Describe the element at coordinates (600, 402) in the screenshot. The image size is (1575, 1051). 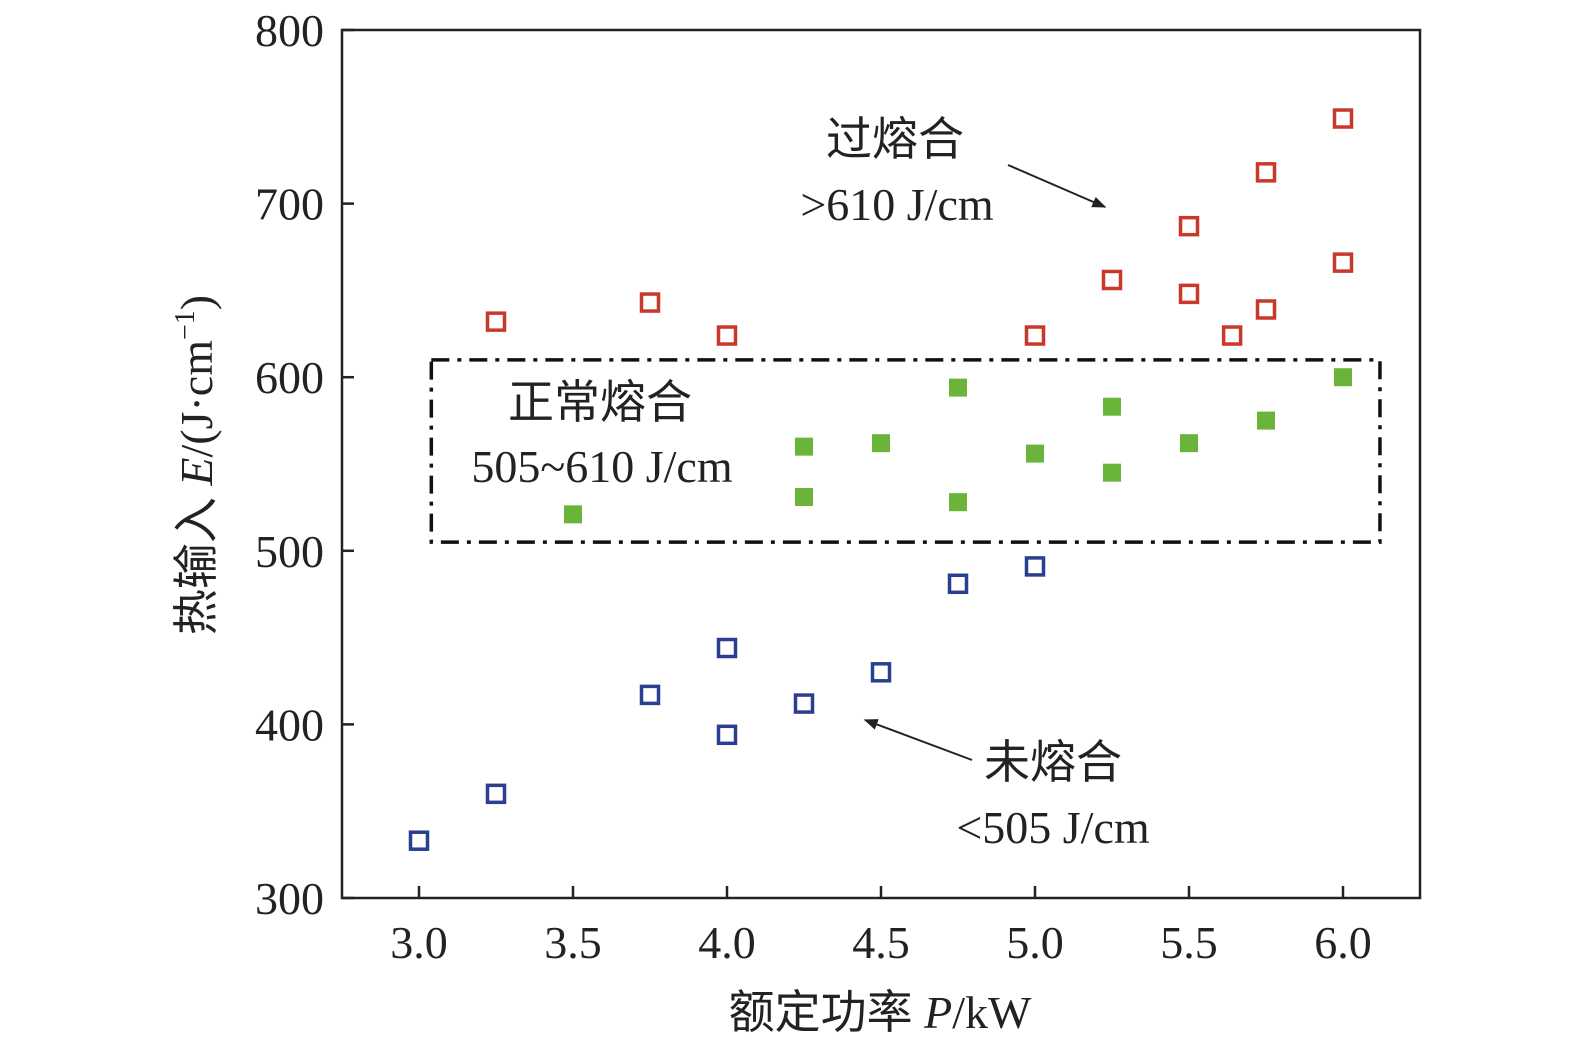
I see `annotation-normal-title: 正常熔合` at that location.